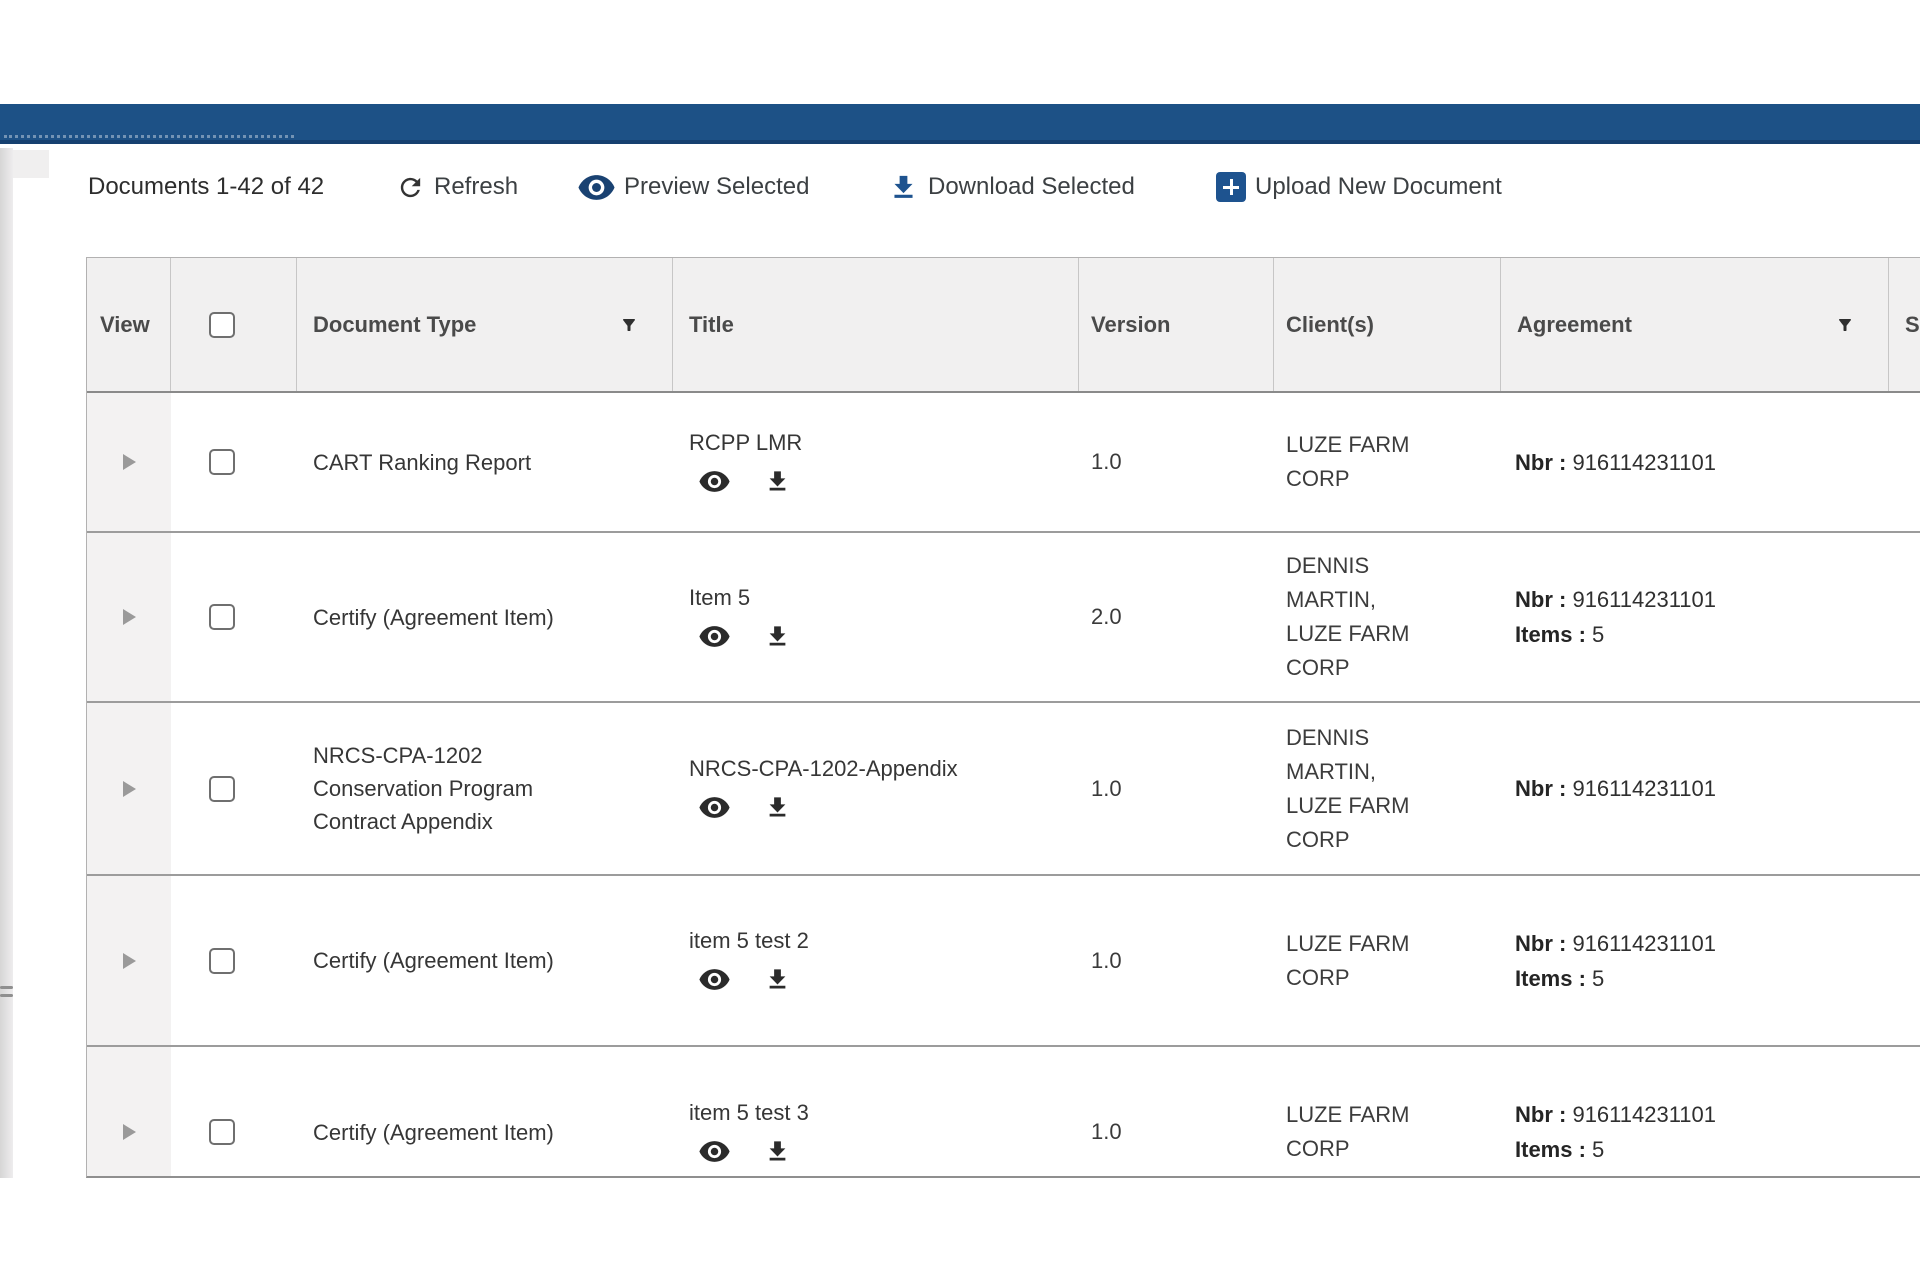 This screenshot has height=1280, width=1920. Describe the element at coordinates (485, 324) in the screenshot. I see `header-document-type: Document Type` at that location.